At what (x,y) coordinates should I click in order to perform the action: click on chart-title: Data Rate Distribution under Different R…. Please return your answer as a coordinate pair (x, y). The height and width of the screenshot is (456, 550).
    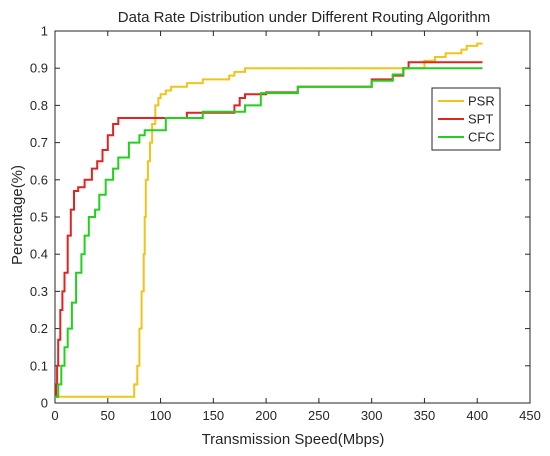
    Looking at the image, I should click on (304, 17).